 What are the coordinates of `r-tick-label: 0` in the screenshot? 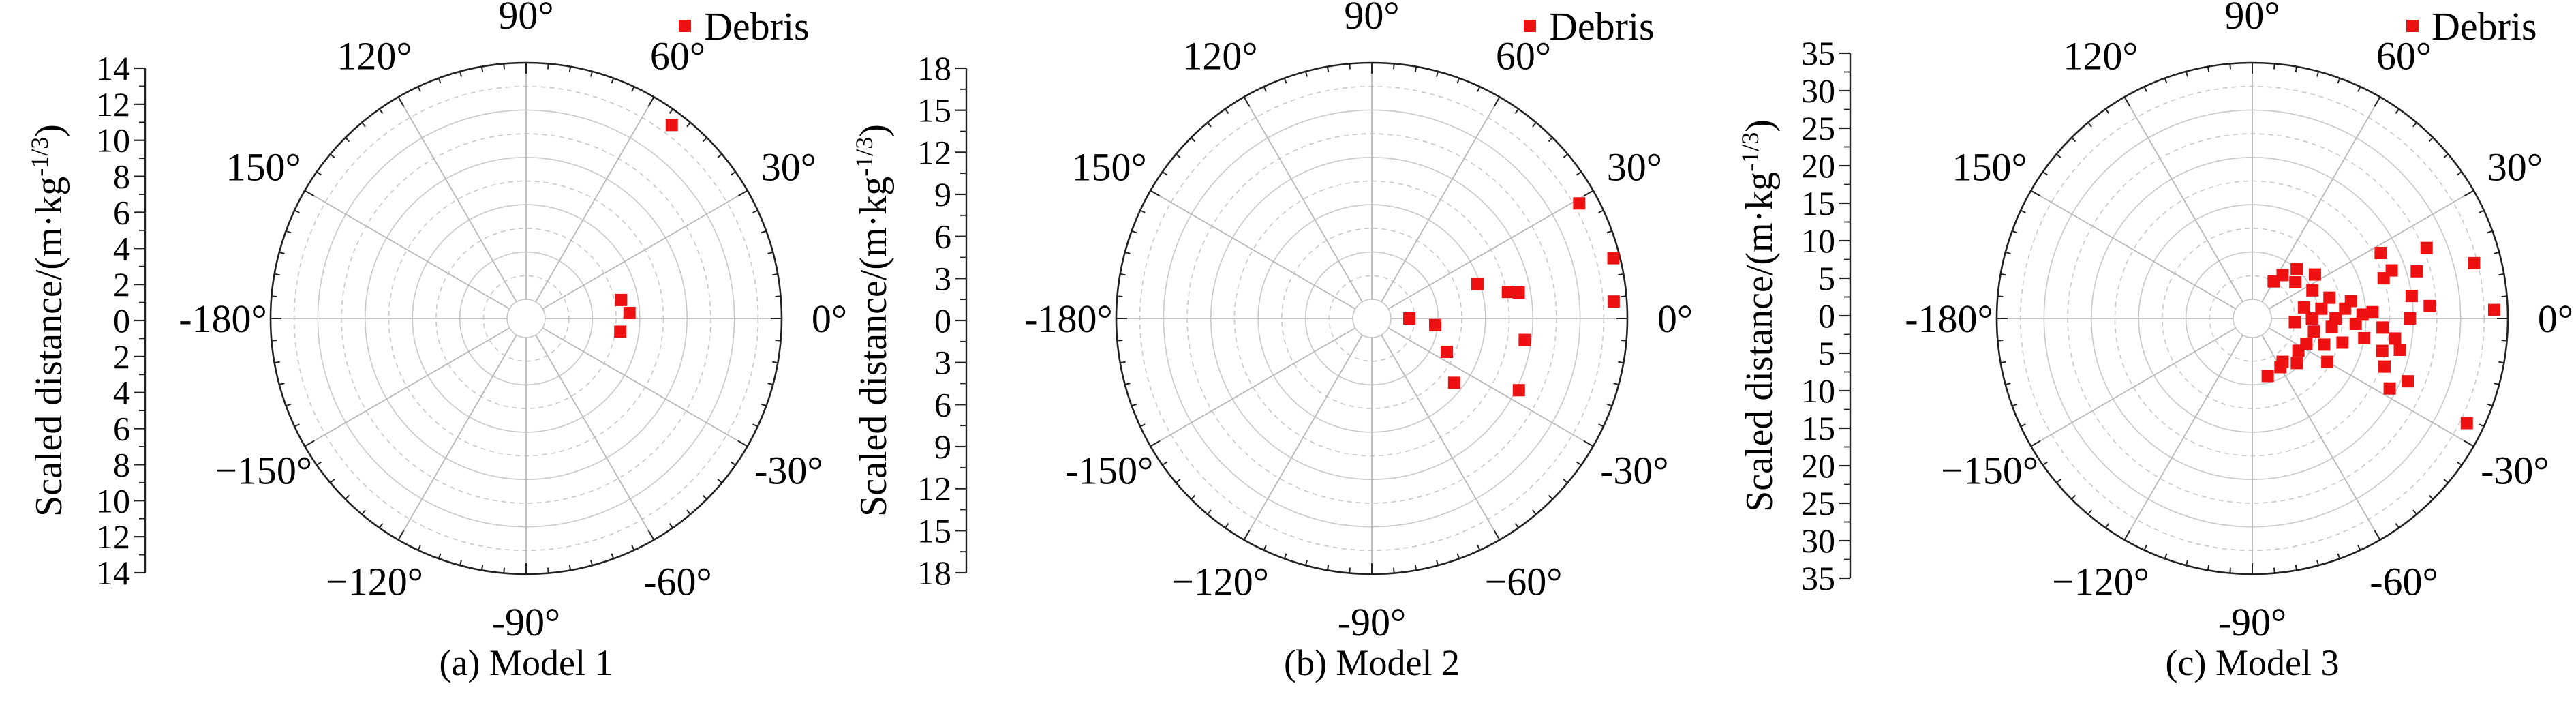 It's located at (943, 320).